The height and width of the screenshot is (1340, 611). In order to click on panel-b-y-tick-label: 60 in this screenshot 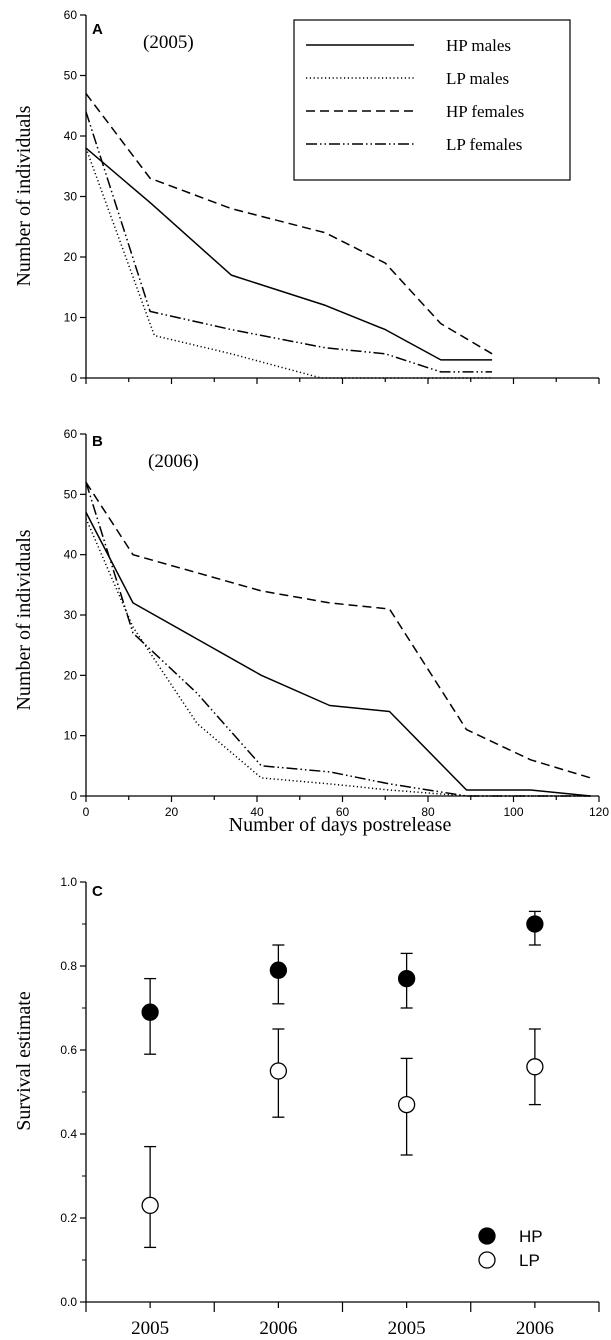, I will do `click(71, 434)`.